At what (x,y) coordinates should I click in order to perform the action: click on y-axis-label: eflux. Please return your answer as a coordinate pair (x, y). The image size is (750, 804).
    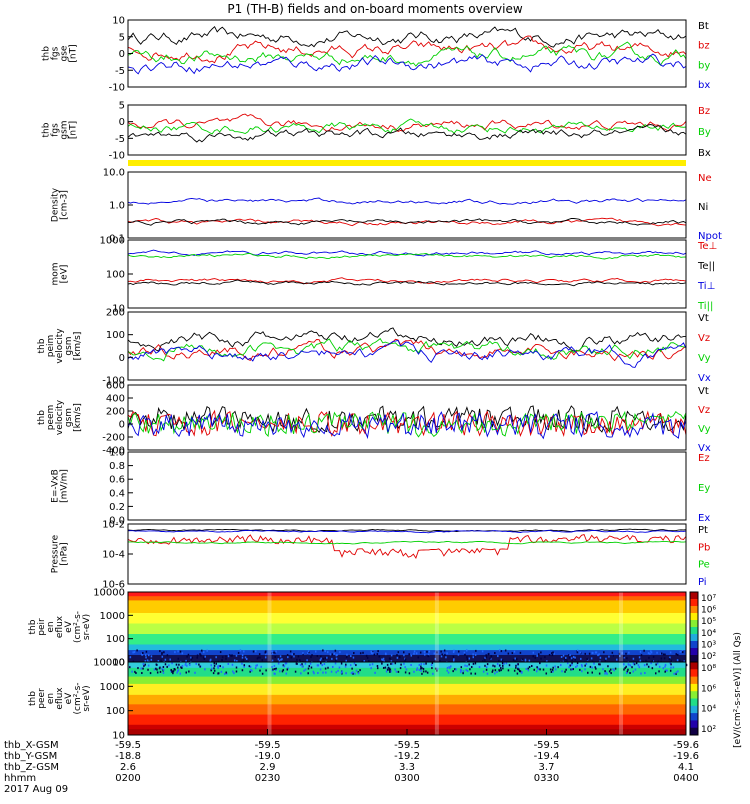
    Looking at the image, I should click on (60, 626).